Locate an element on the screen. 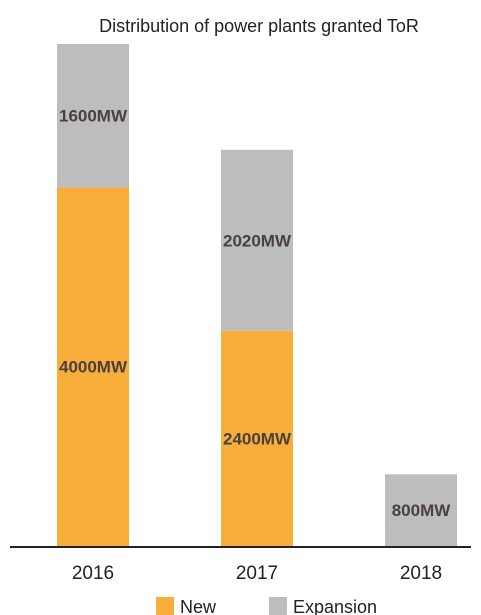 This screenshot has width=481, height=615. data-label-new-2016: 4000MW is located at coordinates (93, 367).